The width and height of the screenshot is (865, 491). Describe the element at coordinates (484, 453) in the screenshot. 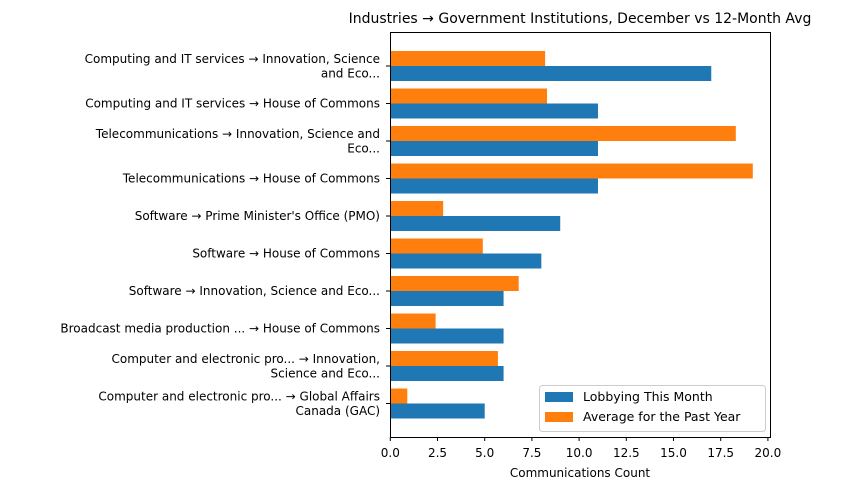

I see `x-tick-label: 5.0` at that location.